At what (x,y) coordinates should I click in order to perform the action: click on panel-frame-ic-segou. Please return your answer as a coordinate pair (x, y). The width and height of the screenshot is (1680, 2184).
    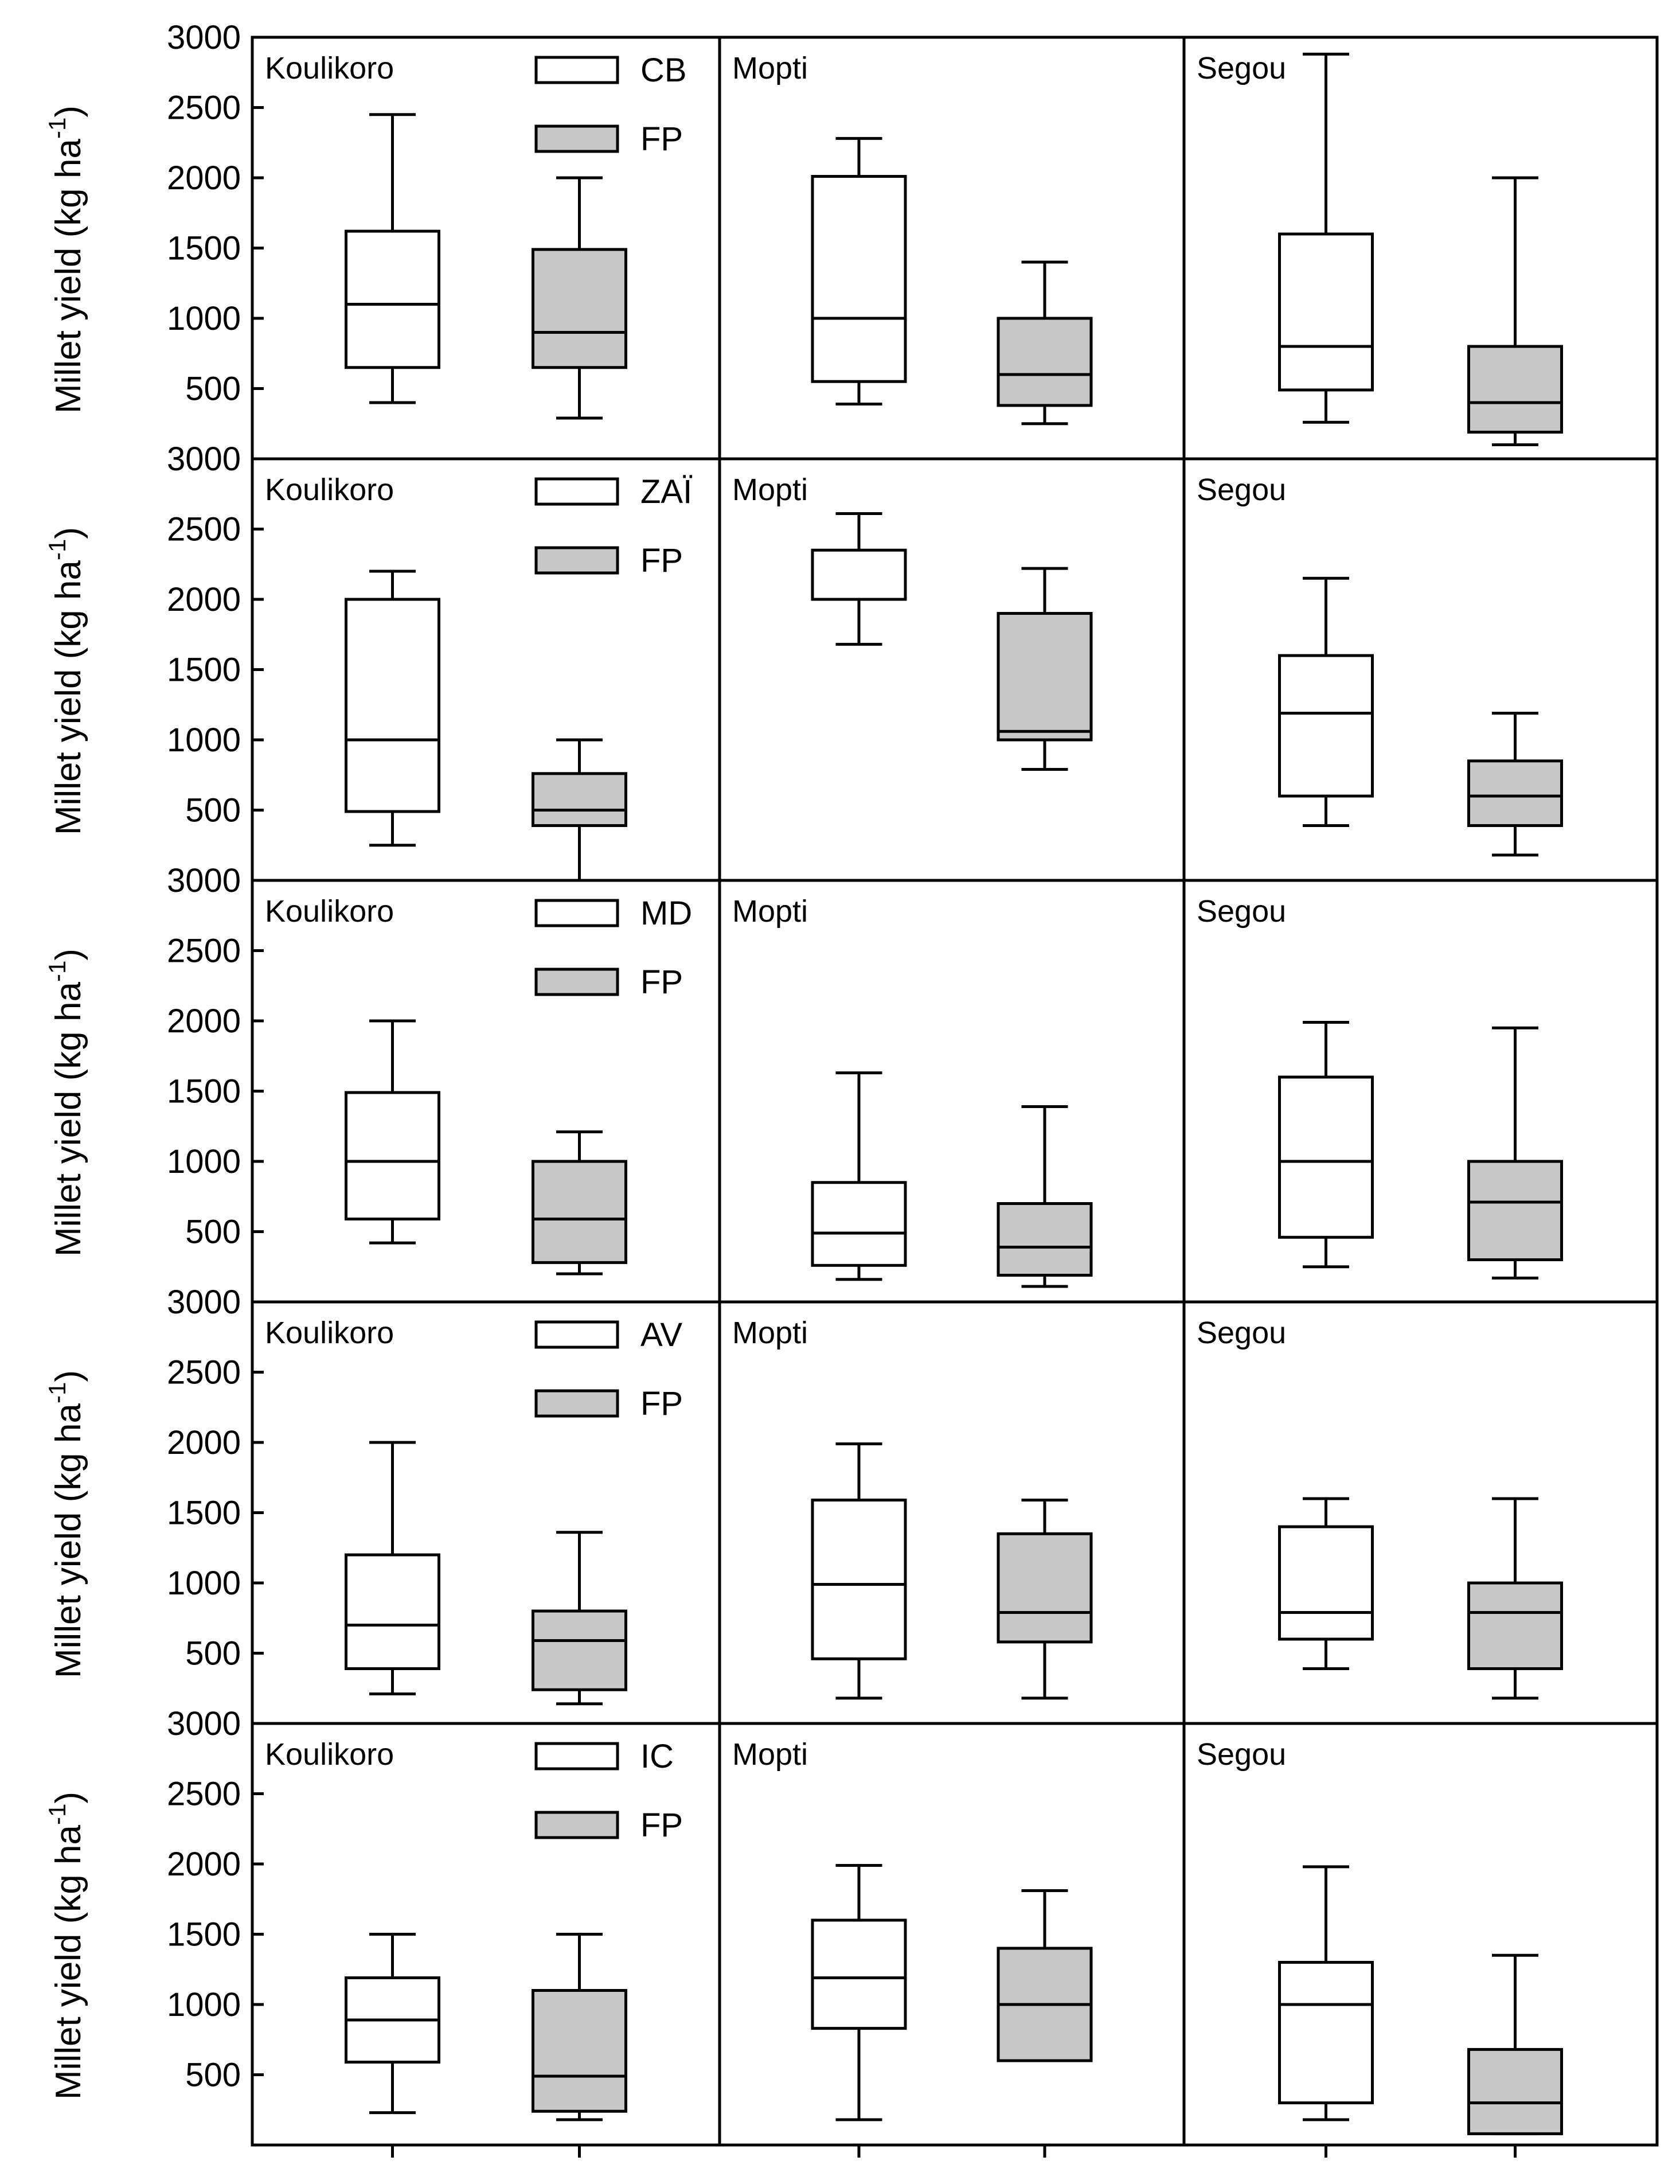
    Looking at the image, I should click on (1420, 1934).